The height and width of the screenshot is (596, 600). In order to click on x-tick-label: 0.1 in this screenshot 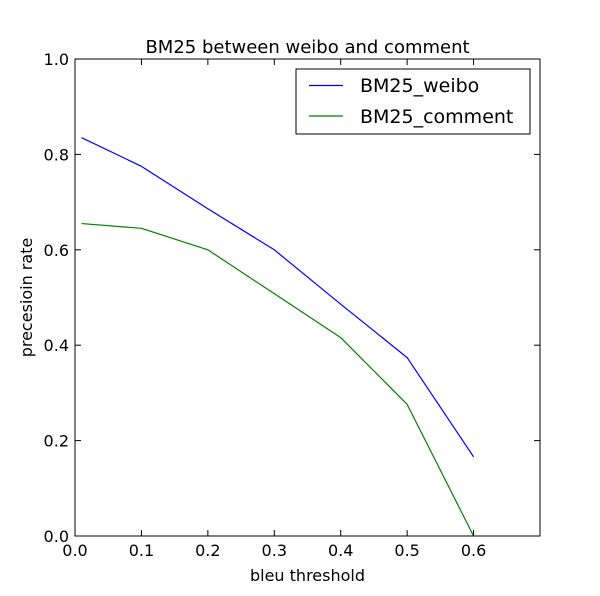, I will do `click(141, 550)`.